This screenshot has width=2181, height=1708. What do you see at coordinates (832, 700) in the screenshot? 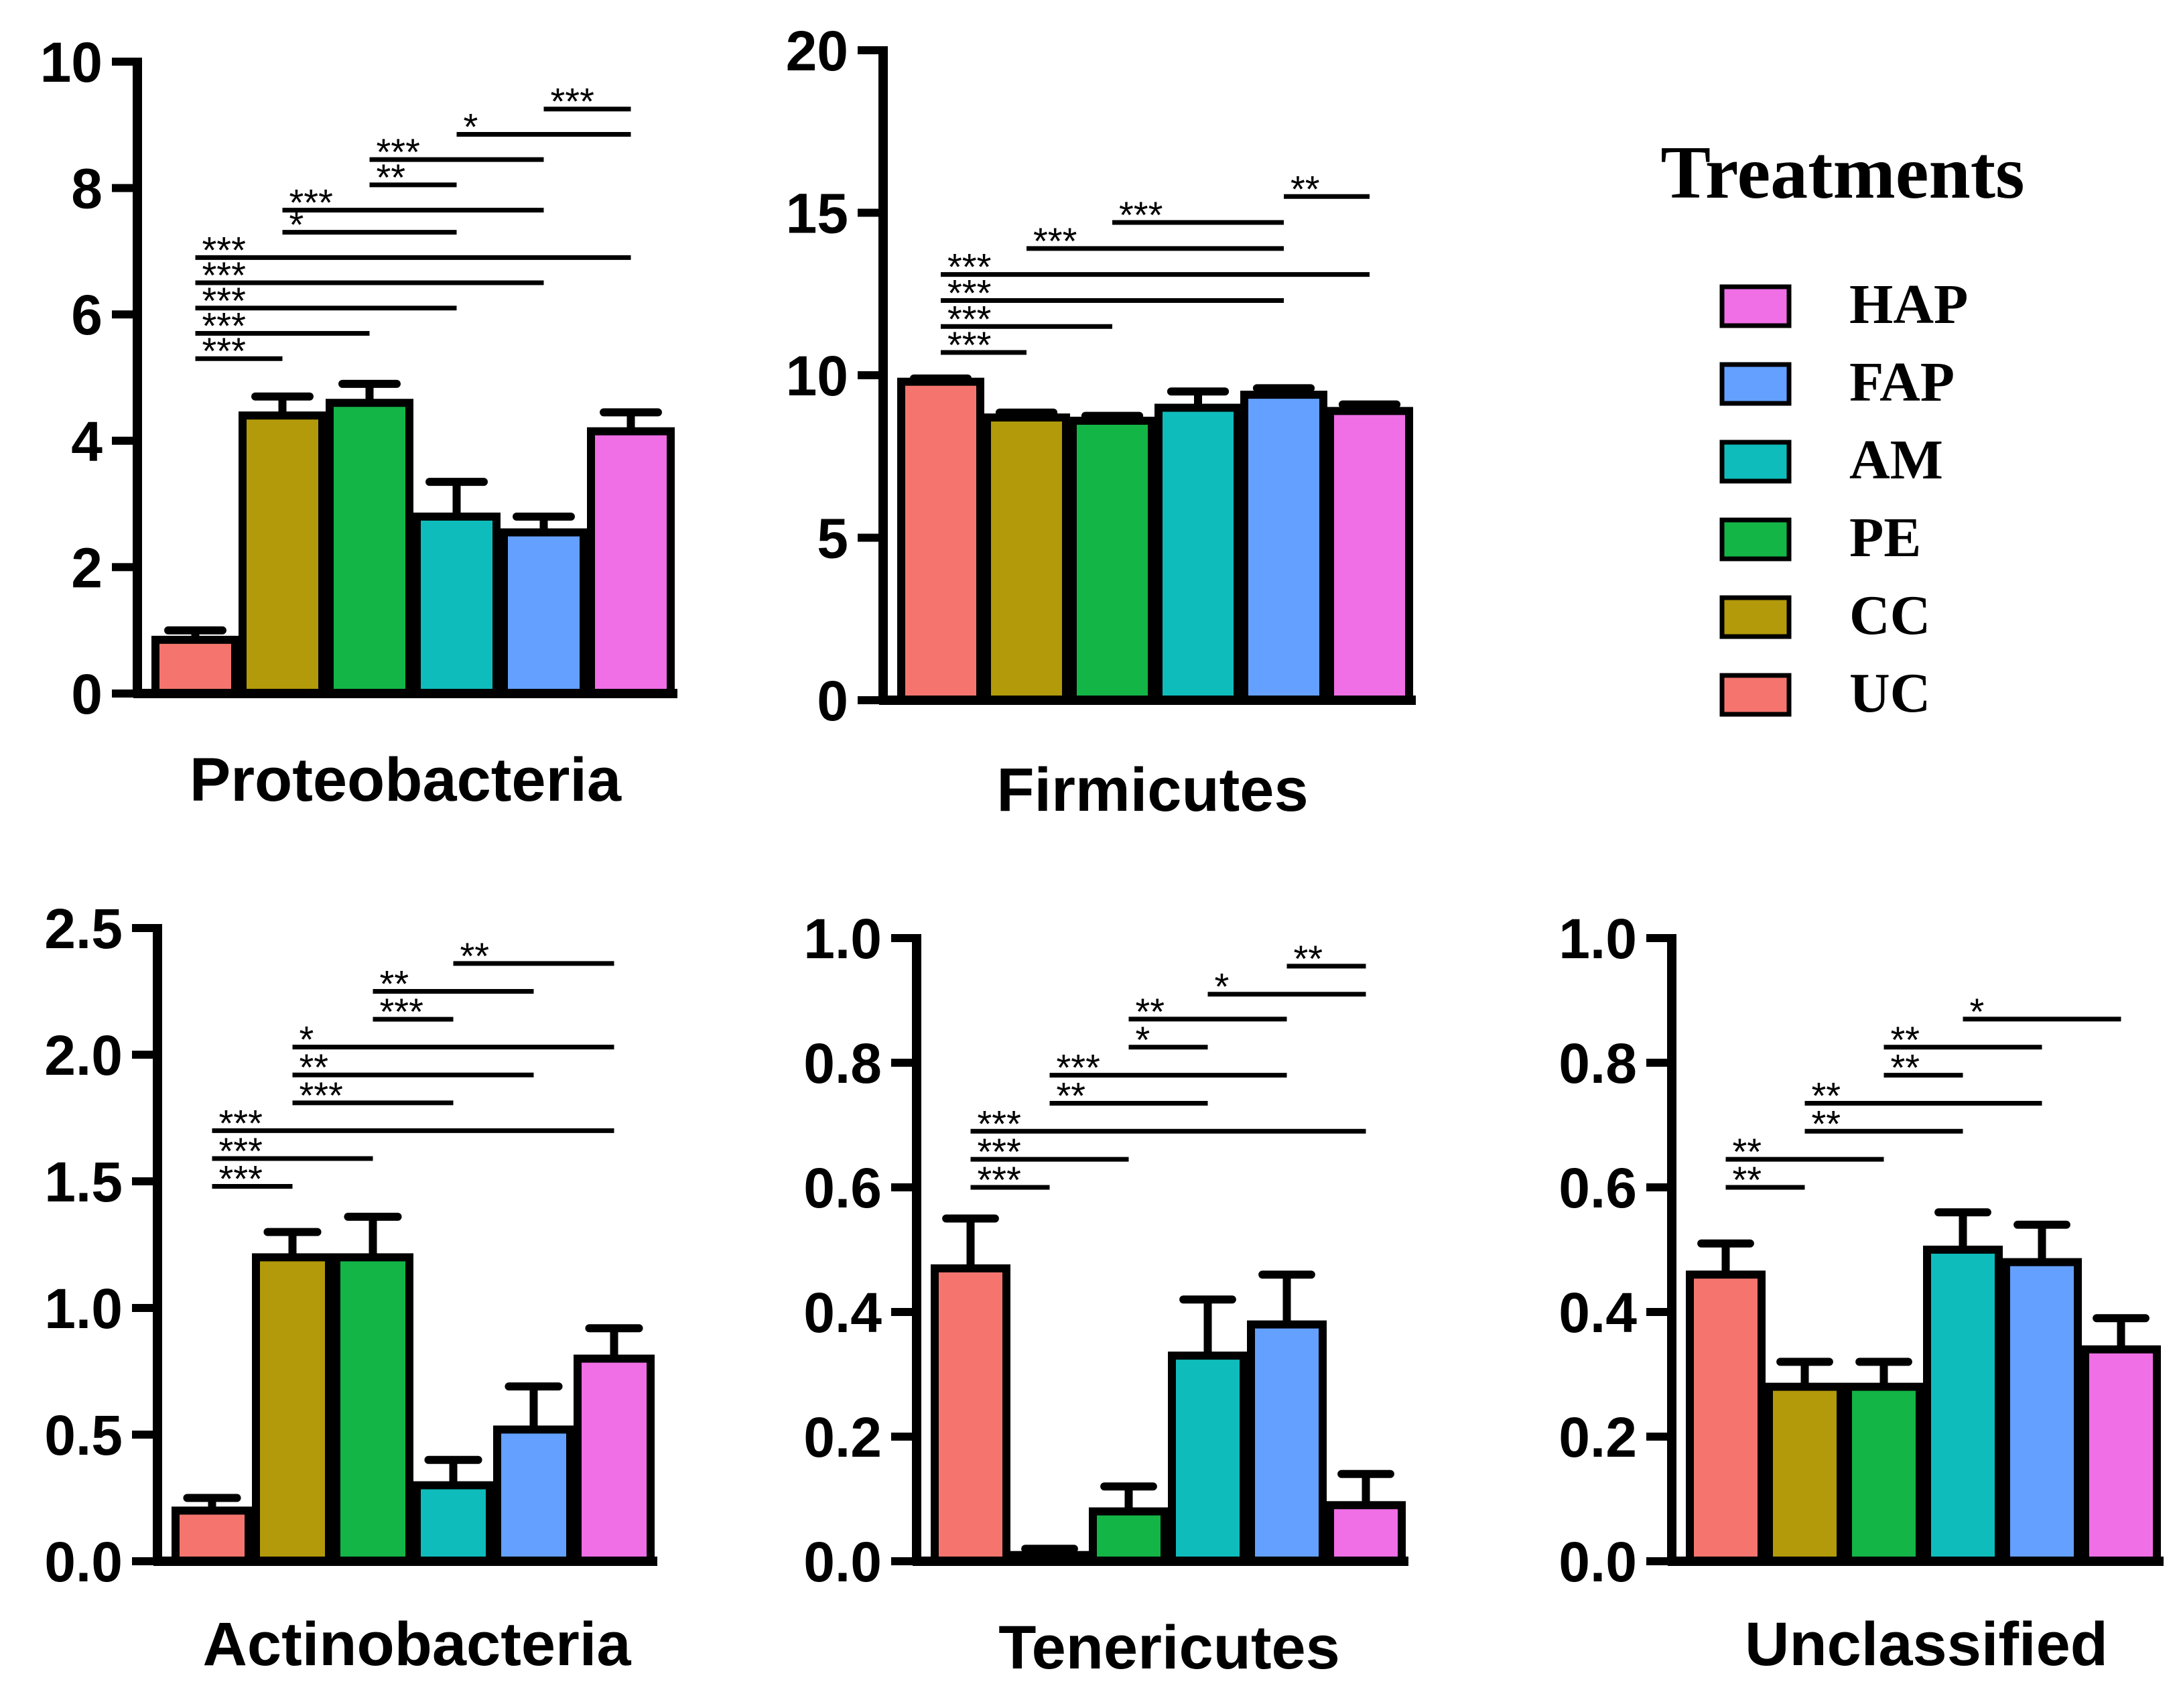
I see `y-tick-label: 0` at bounding box center [832, 700].